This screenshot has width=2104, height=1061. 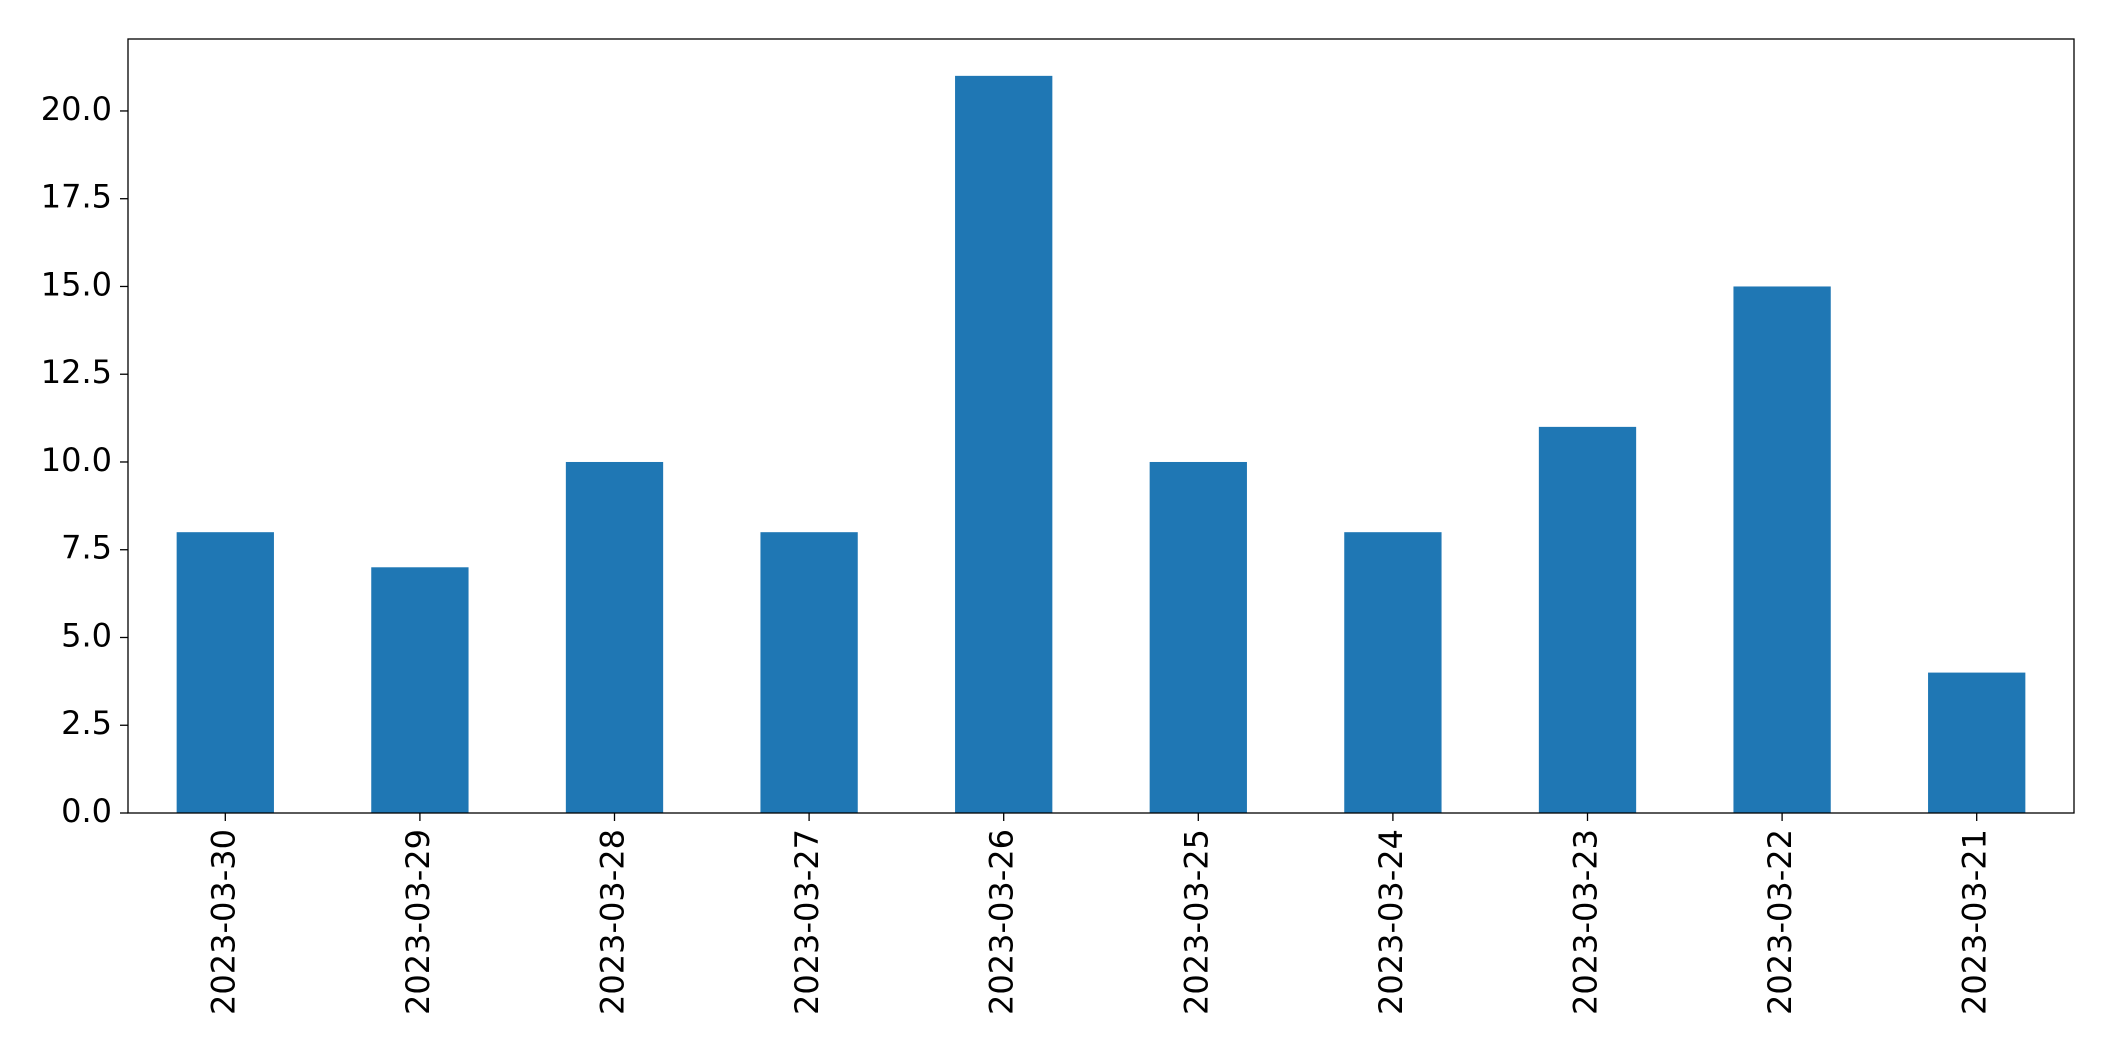 What do you see at coordinates (807, 922) in the screenshot?
I see `x-tick-label: 2023-03-27` at bounding box center [807, 922].